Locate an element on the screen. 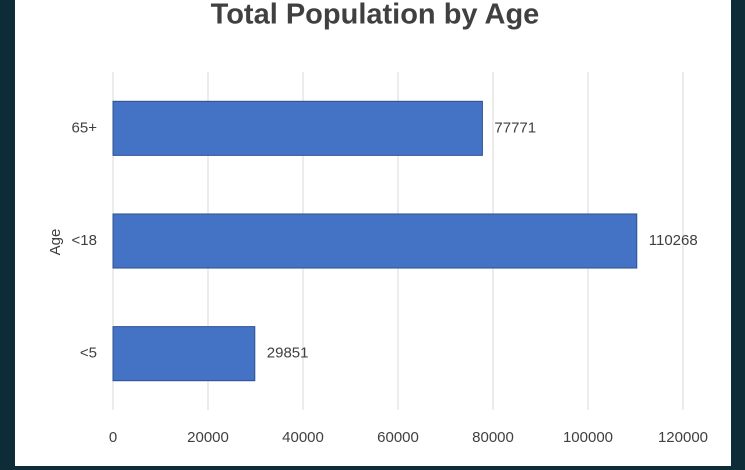 The height and width of the screenshot is (470, 745). x-tick-label: 0 is located at coordinates (113, 437).